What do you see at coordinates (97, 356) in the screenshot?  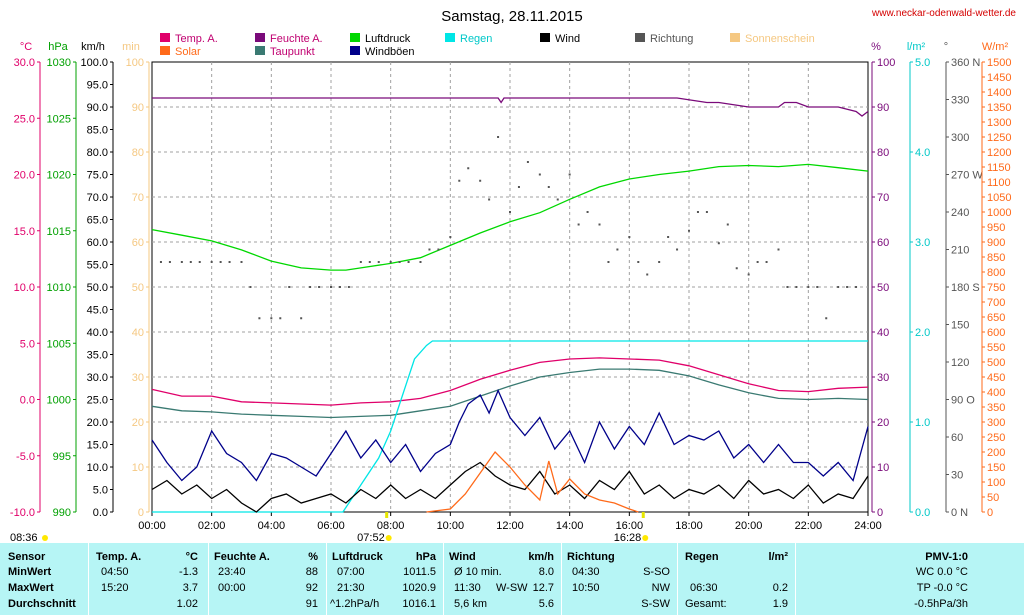 I see `wind-axis-tick-label: 35.0` at bounding box center [97, 356].